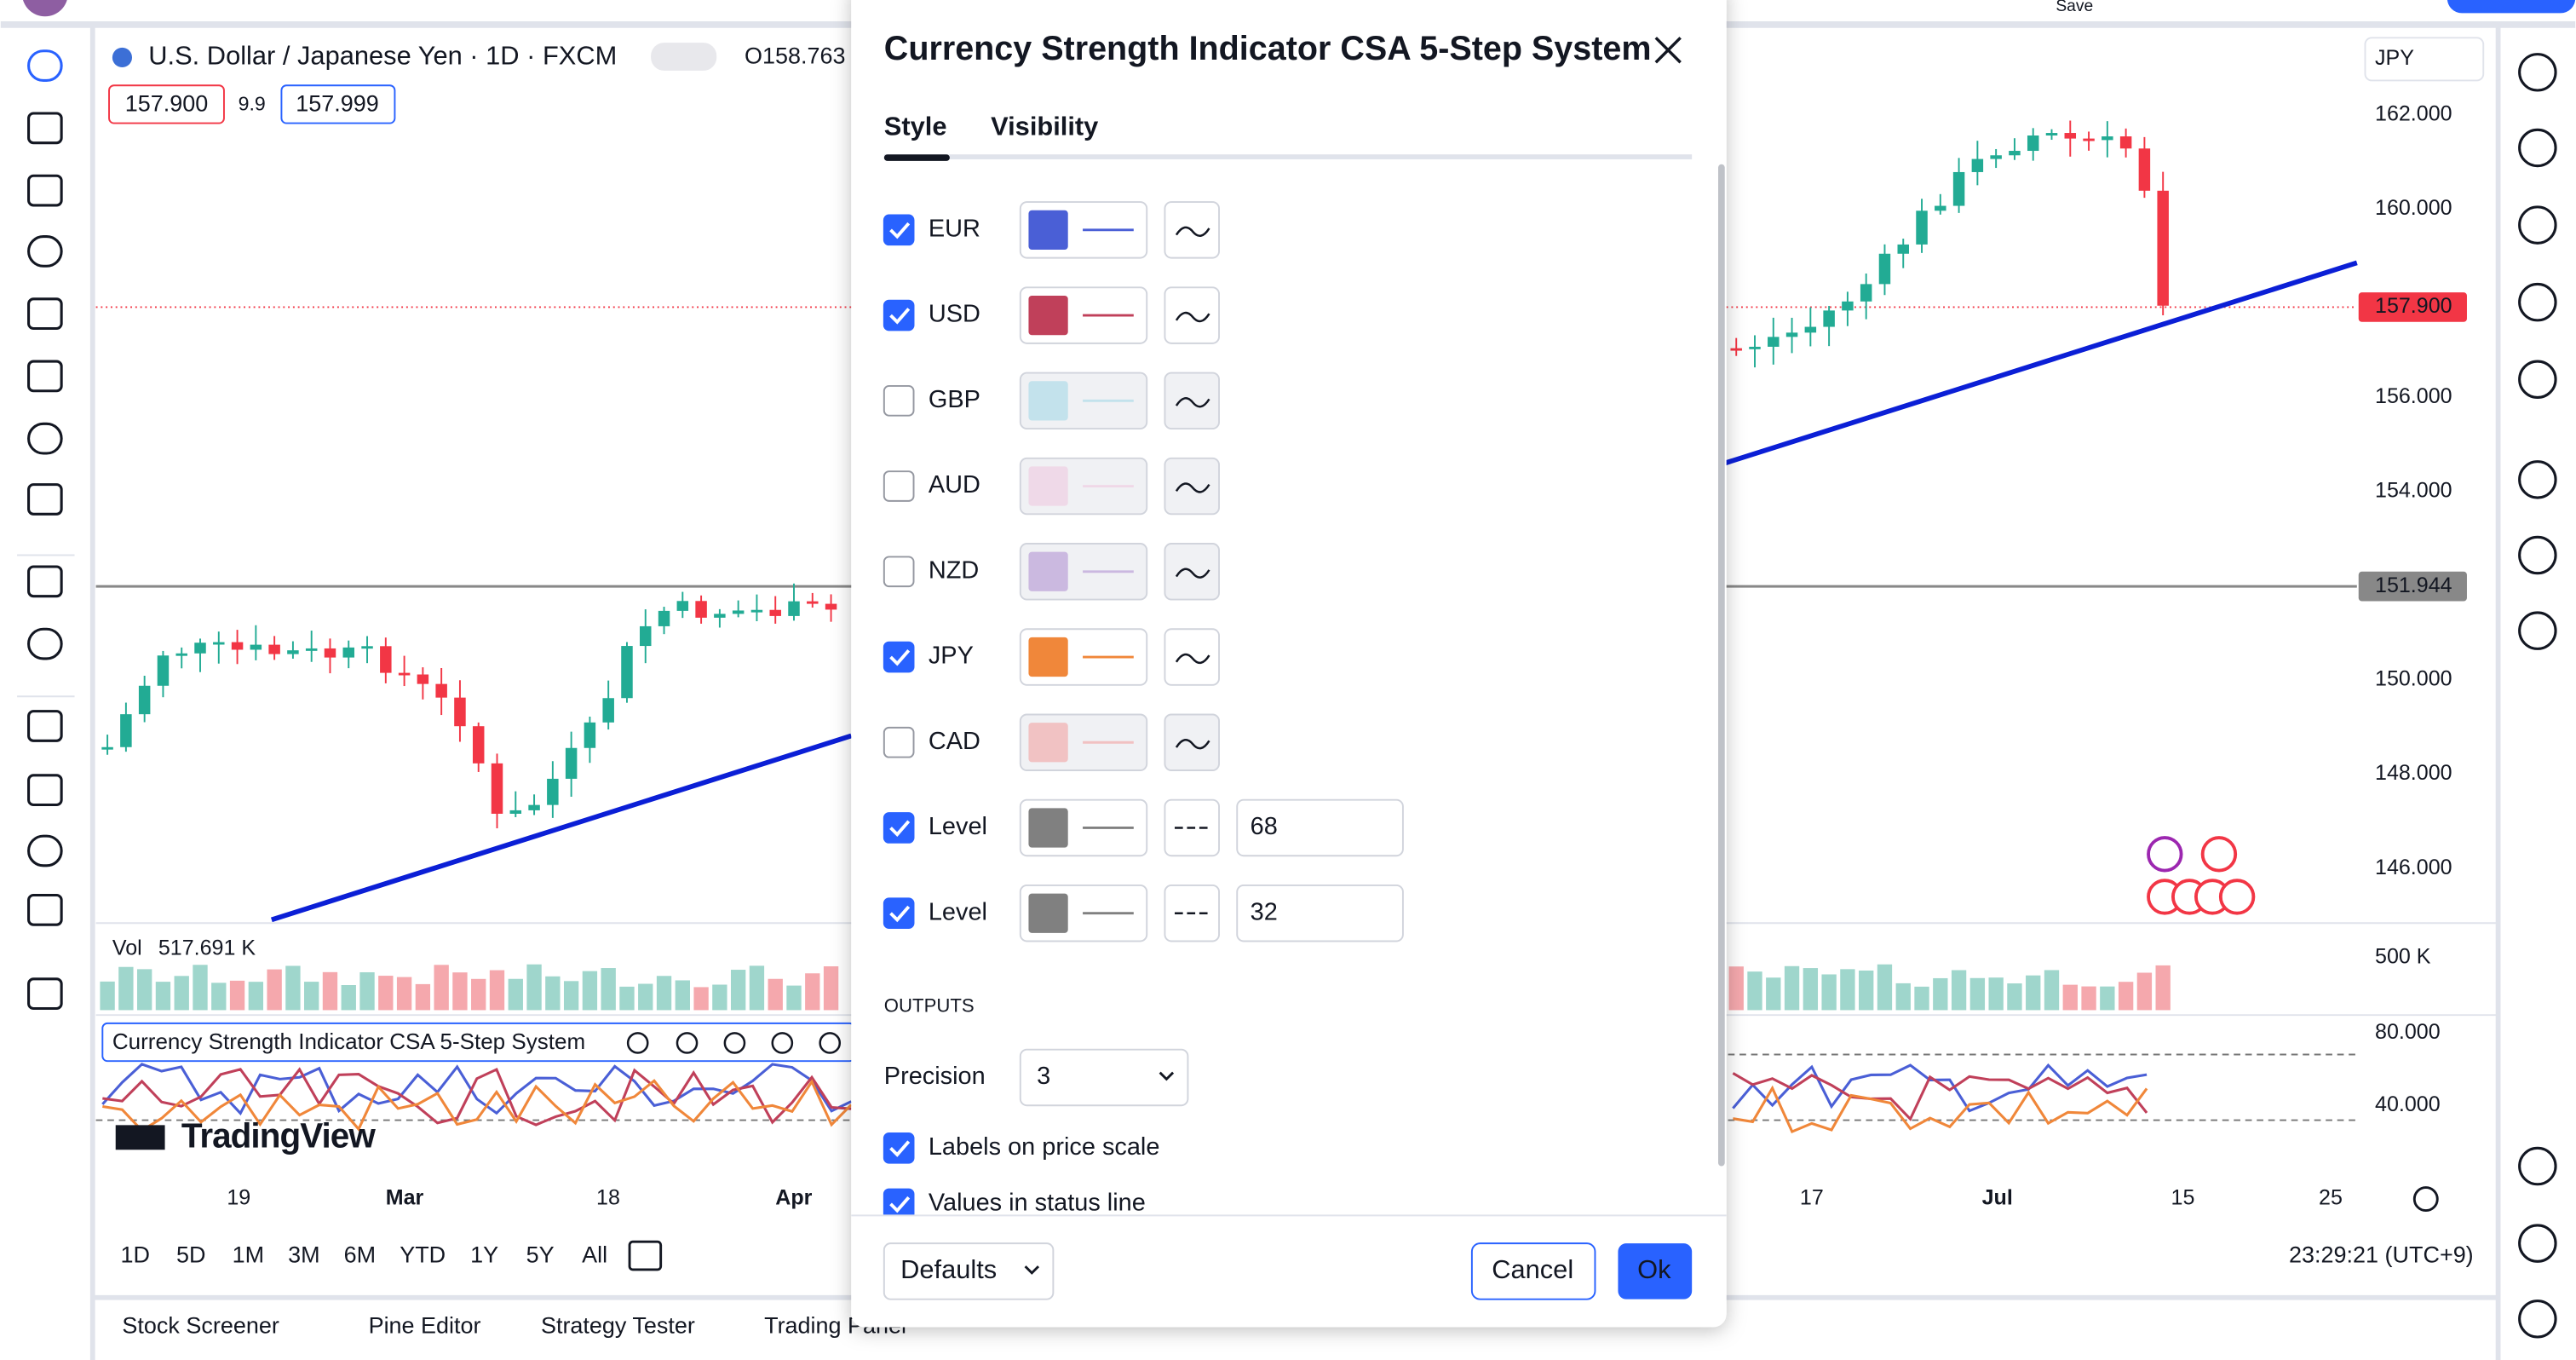  What do you see at coordinates (1264, 911) in the screenshot?
I see `level-value: 32` at bounding box center [1264, 911].